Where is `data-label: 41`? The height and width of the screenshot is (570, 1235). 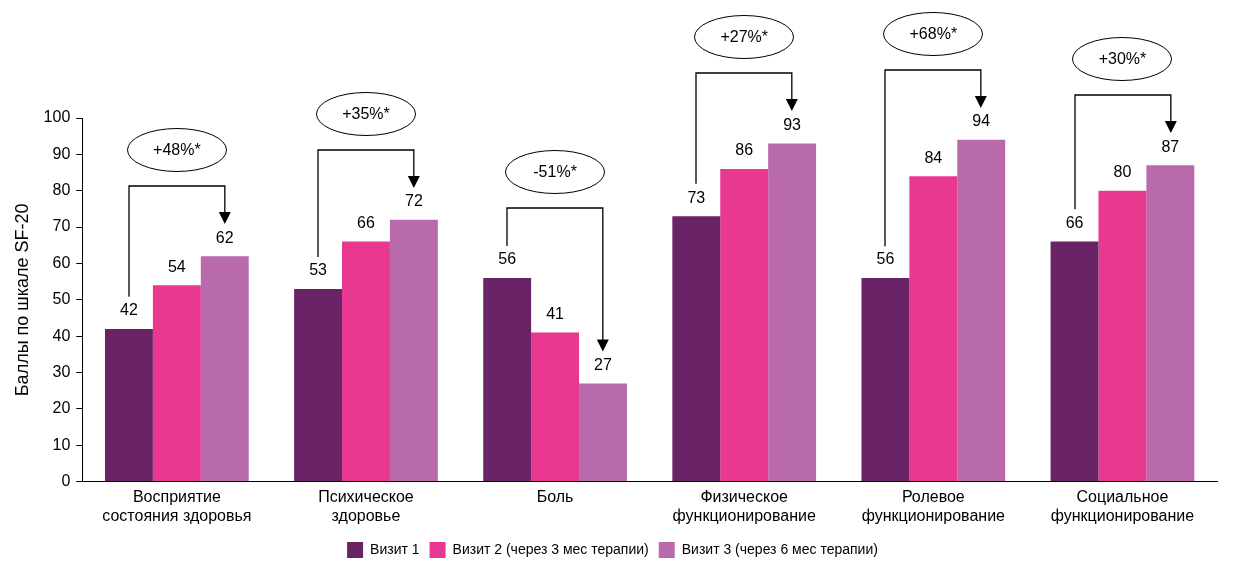
data-label: 41 is located at coordinates (555, 313).